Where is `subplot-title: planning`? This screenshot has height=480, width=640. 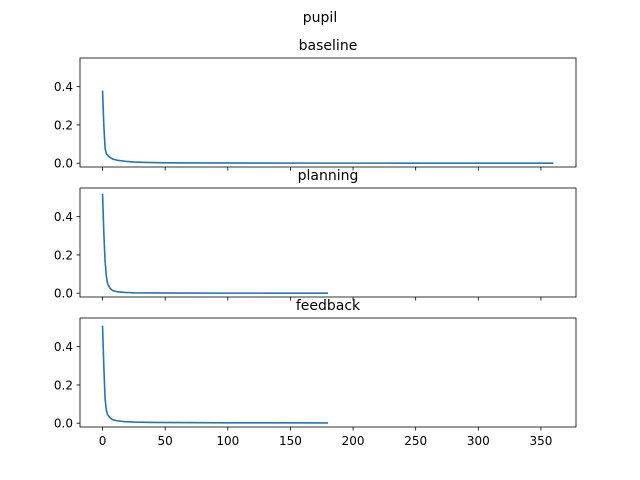
subplot-title: planning is located at coordinates (328, 176).